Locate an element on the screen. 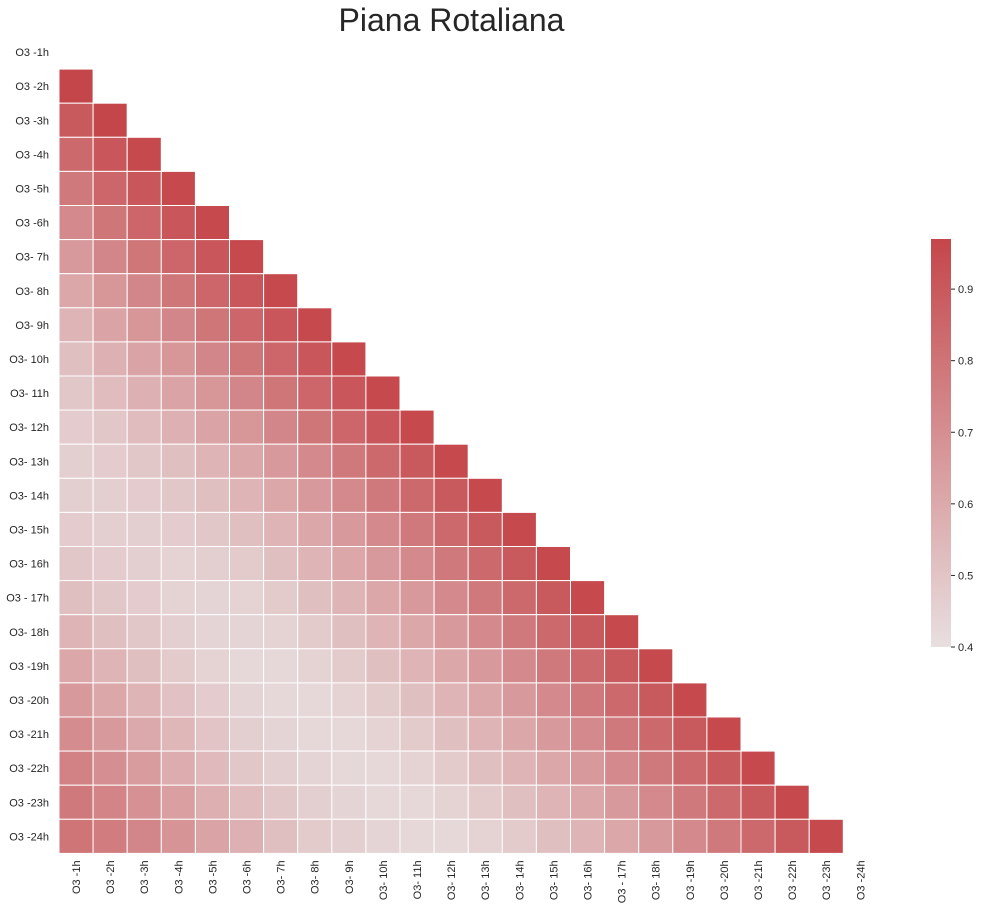  colorbar-tick-label: 0.5 is located at coordinates (965, 576).